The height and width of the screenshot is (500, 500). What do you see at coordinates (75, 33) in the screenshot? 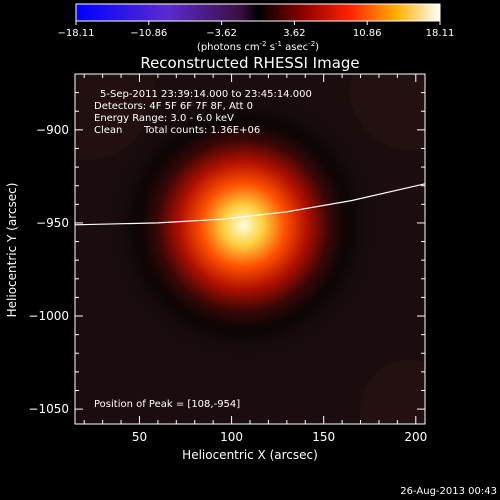
I see `colorbar-tick-label: −18.11` at bounding box center [75, 33].